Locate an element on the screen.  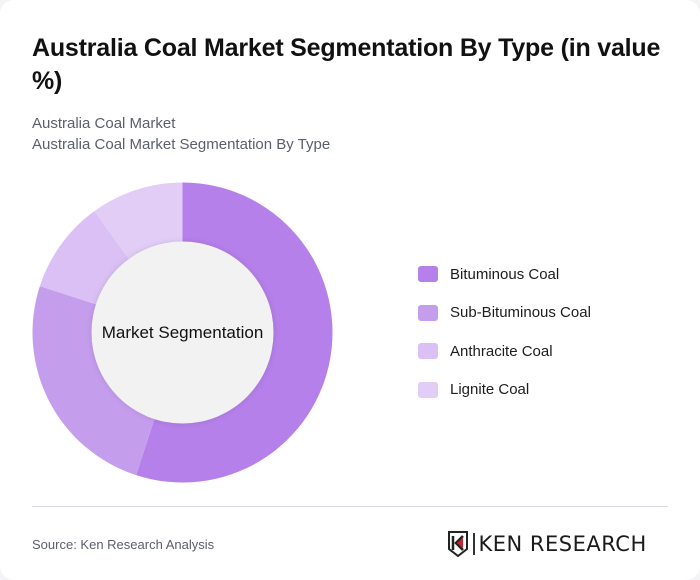
legend-item-bituminous: Bituminous Coal is located at coordinates (504, 274).